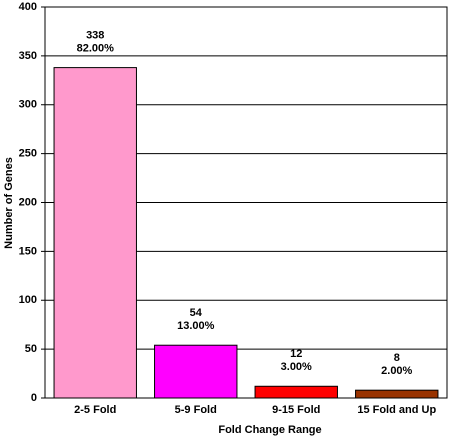 This screenshot has height=440, width=451. I want to click on y-axis-label: Number of Genes, so click(9, 203).